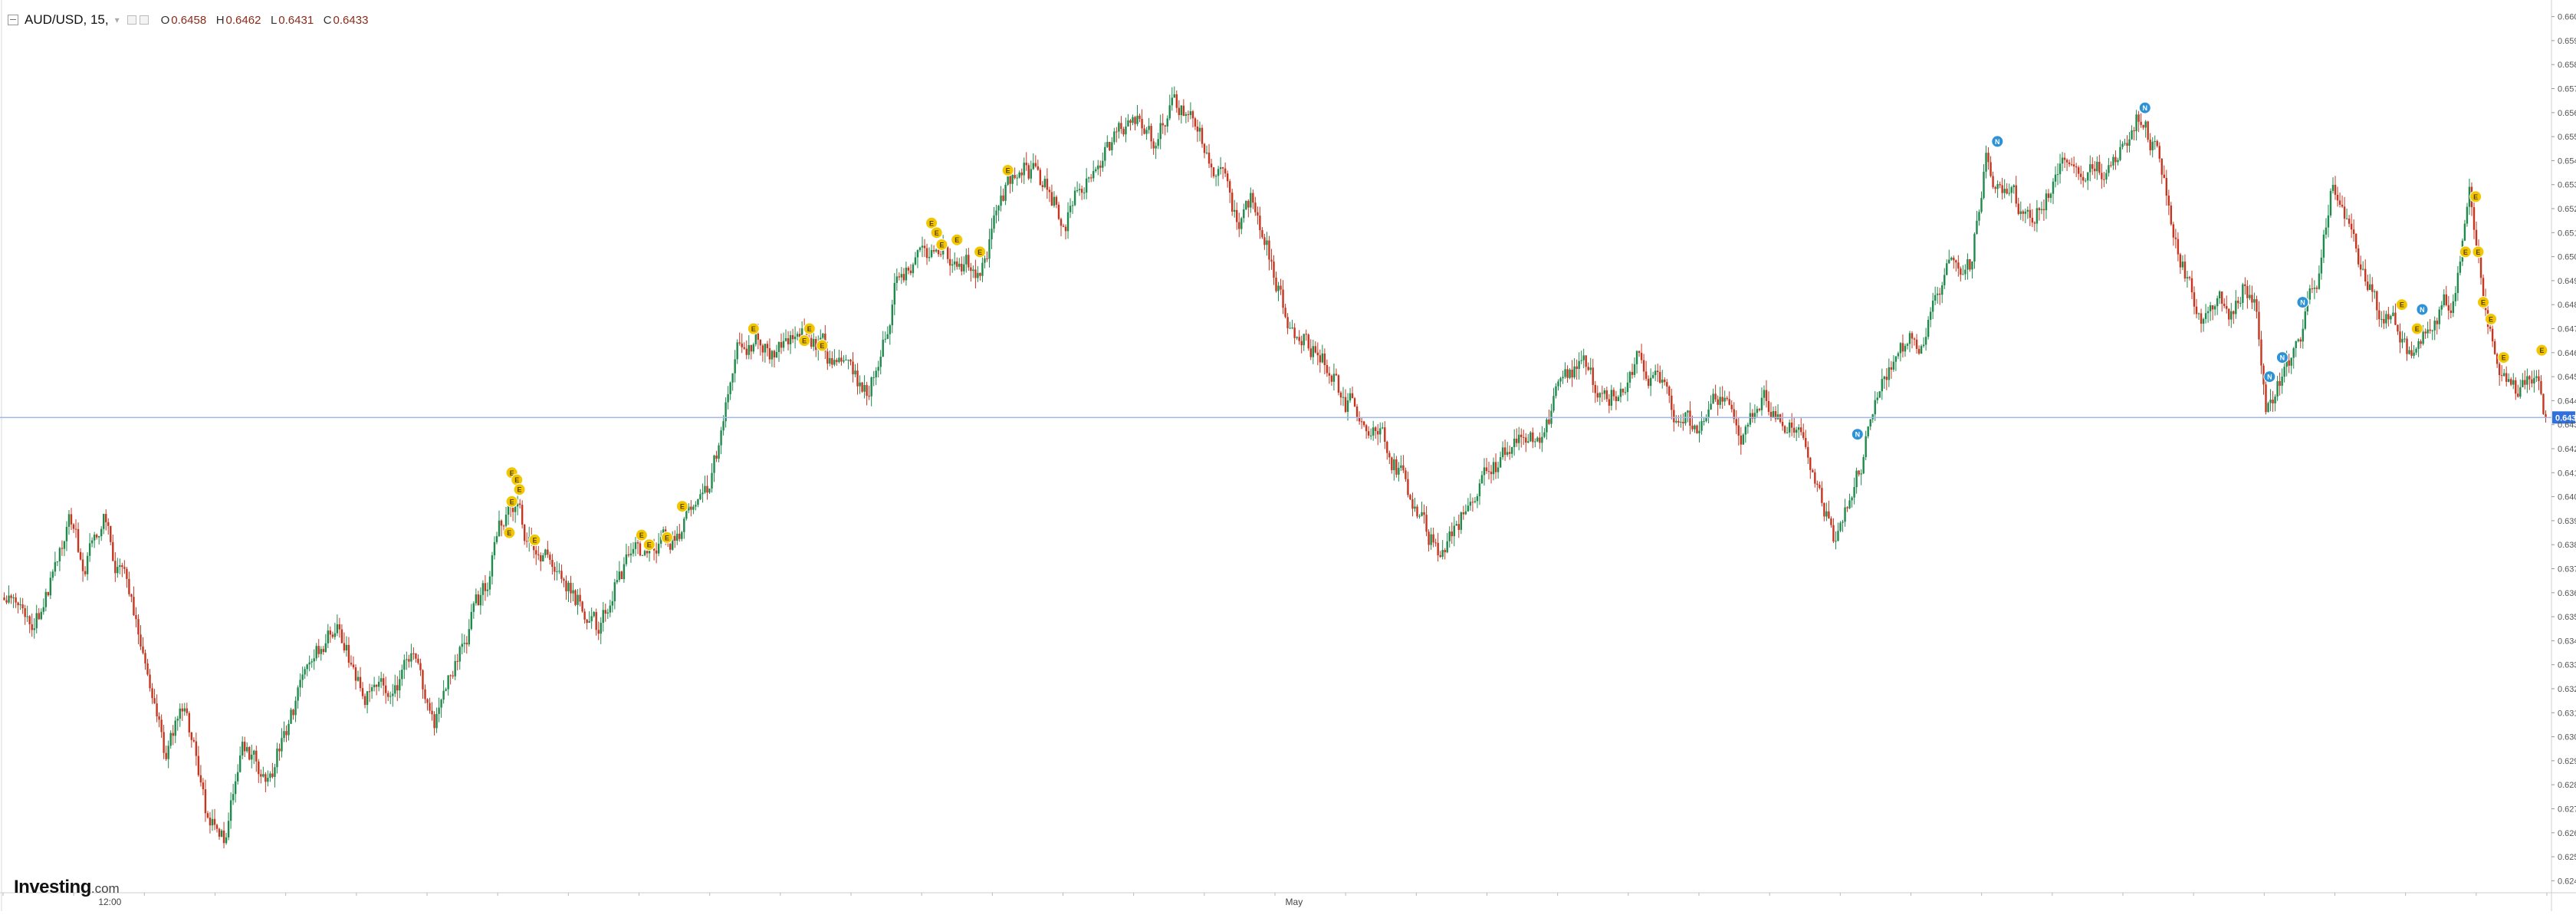 The width and height of the screenshot is (2576, 915). What do you see at coordinates (13, 20) in the screenshot?
I see `collapse-legend-icon` at bounding box center [13, 20].